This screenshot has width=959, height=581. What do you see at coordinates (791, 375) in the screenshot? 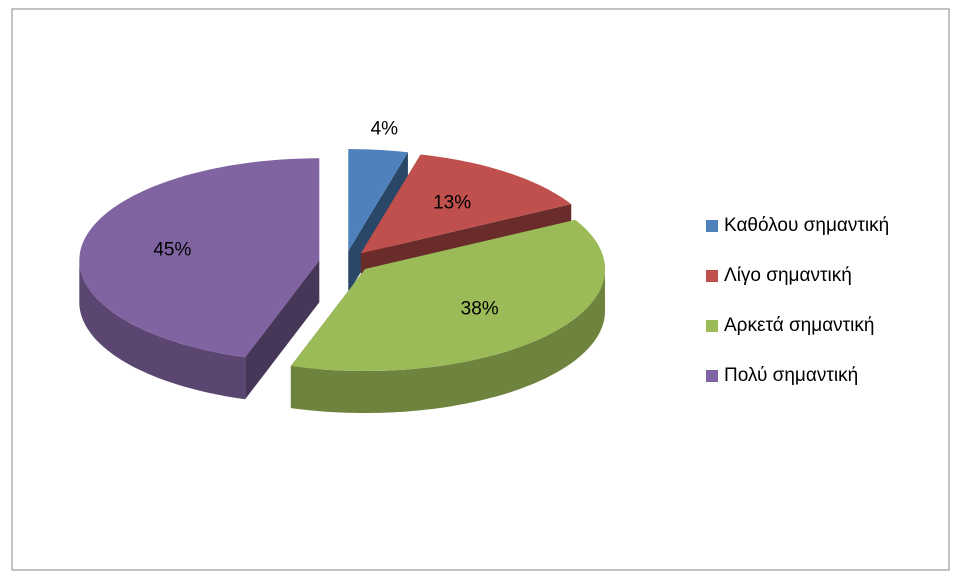
I see `legend-label: Πολύ σημαντική` at bounding box center [791, 375].